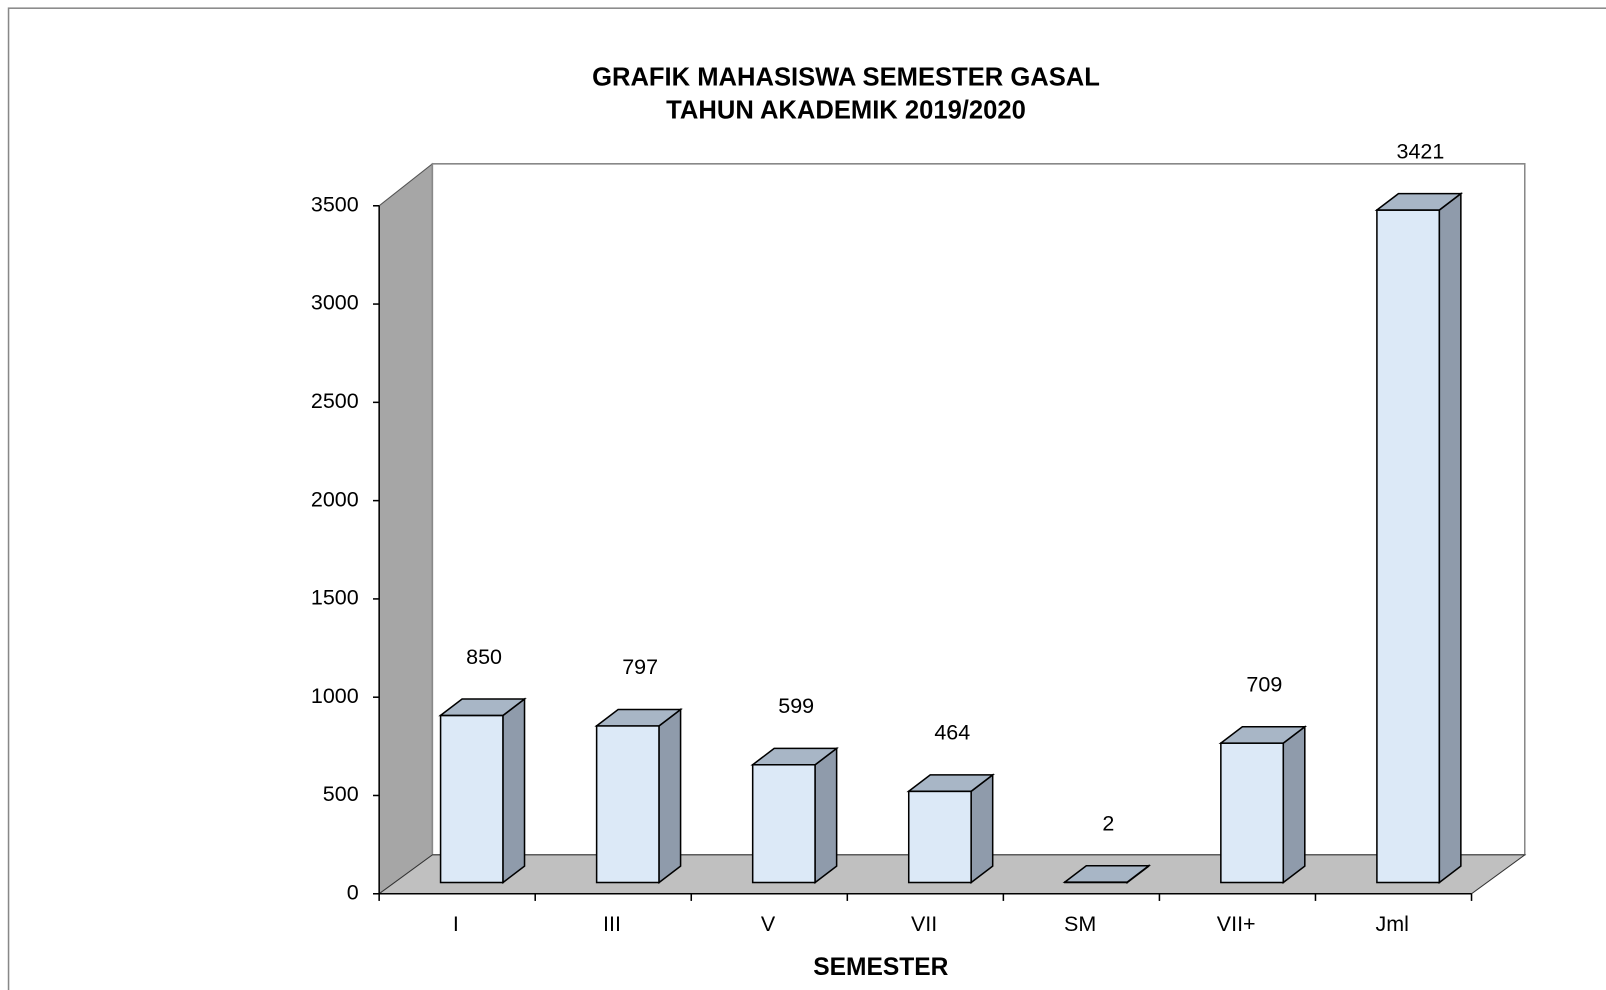  What do you see at coordinates (952, 733) in the screenshot?
I see `value-label: 464` at bounding box center [952, 733].